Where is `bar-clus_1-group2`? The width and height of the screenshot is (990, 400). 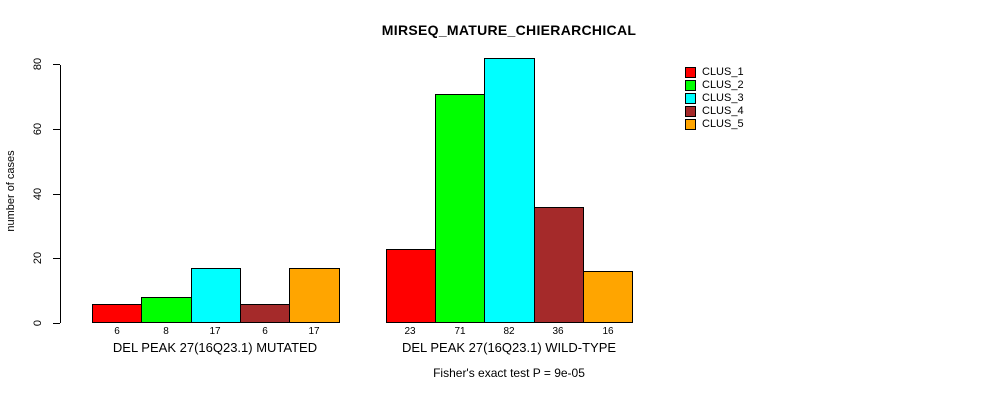 bar-clus_1-group2 is located at coordinates (411, 286).